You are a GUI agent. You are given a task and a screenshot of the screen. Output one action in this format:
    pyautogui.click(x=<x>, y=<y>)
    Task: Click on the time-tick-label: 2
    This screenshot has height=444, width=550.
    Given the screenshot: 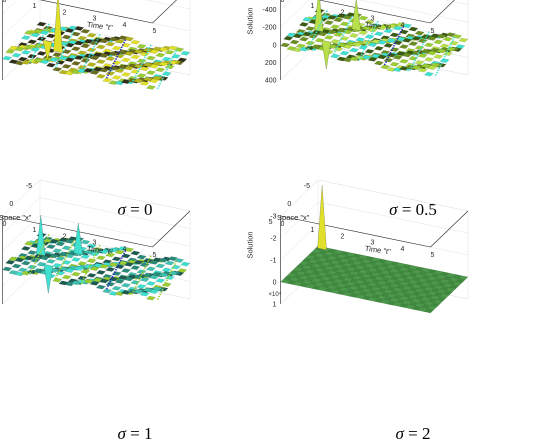 What is the action you would take?
    pyautogui.click(x=65, y=236)
    